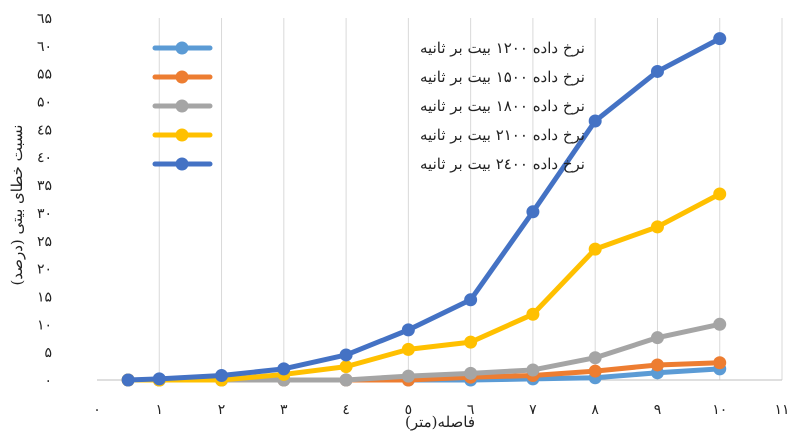 The height and width of the screenshot is (434, 792). I want to click on legend-item: نرخ داده ۱۲۰۰ بیت بر ثانیه, so click(368, 48).